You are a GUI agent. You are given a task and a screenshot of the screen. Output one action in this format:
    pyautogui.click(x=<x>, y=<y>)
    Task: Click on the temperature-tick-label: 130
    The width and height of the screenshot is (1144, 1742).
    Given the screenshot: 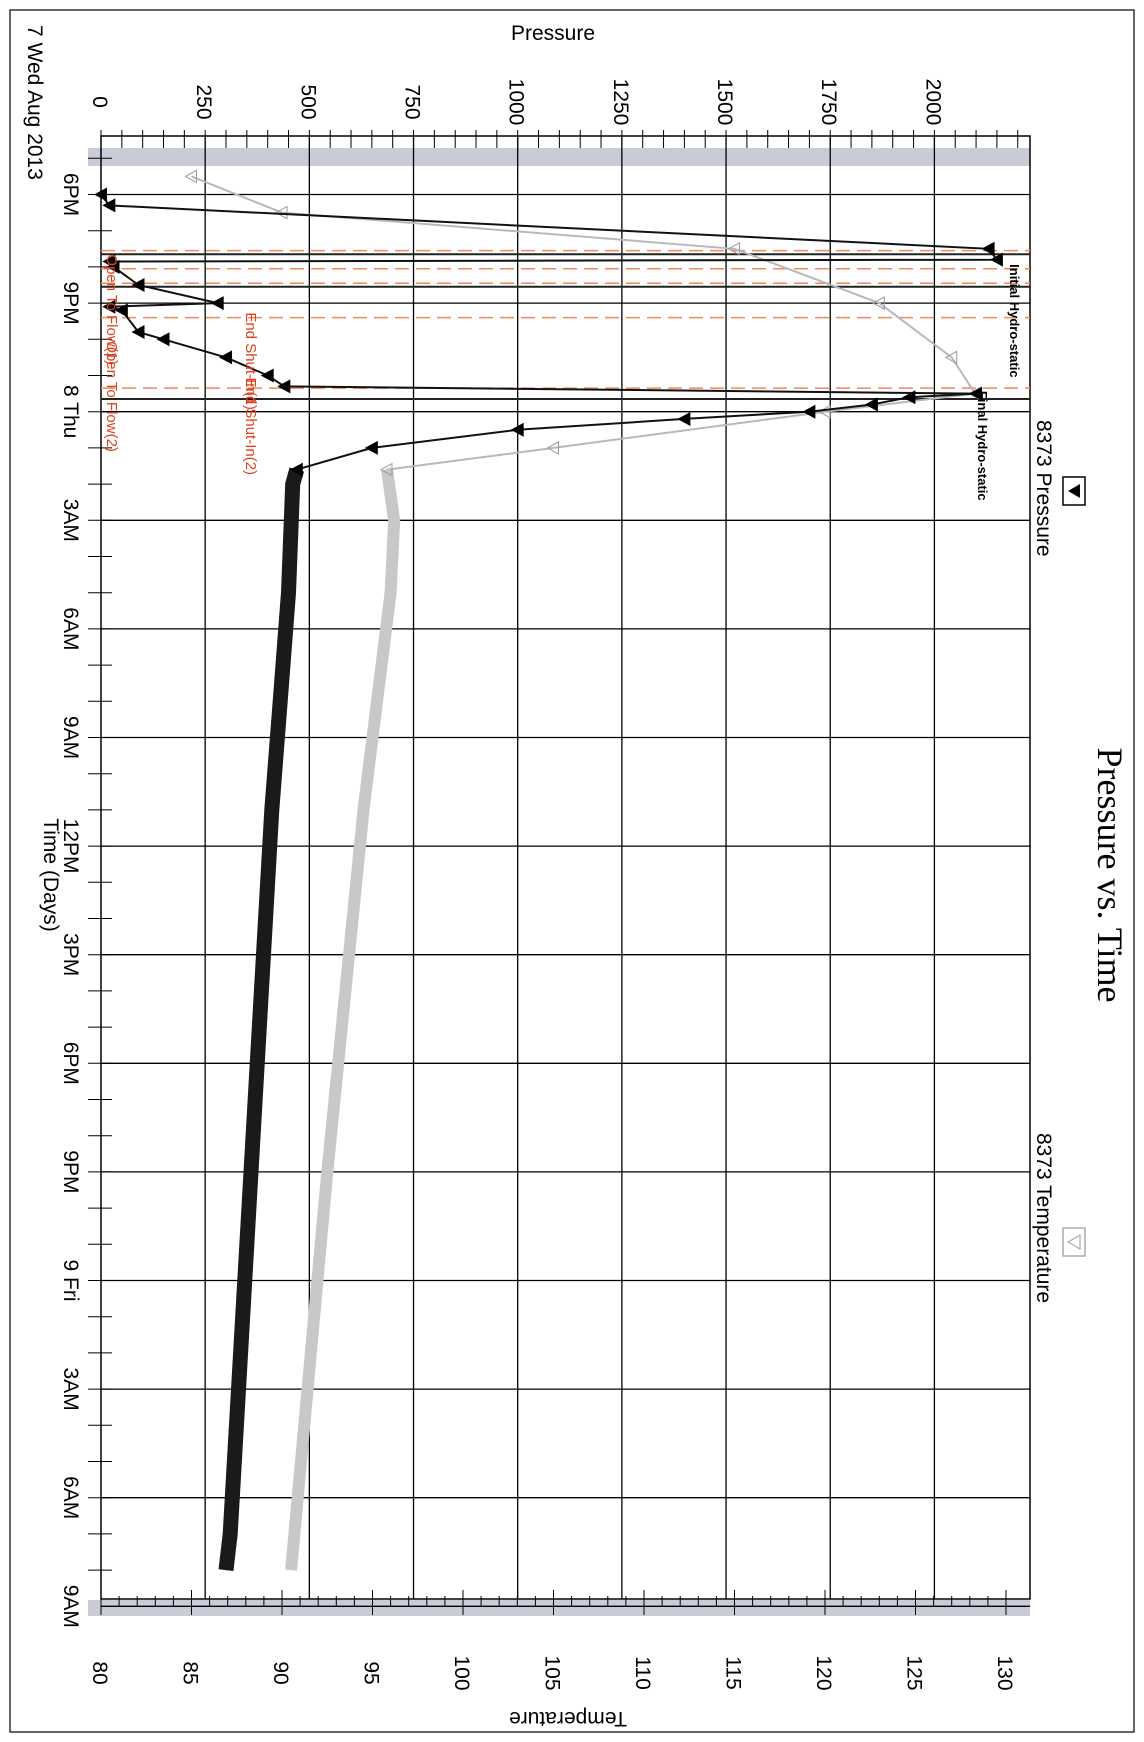 What is the action you would take?
    pyautogui.click(x=1004, y=1672)
    